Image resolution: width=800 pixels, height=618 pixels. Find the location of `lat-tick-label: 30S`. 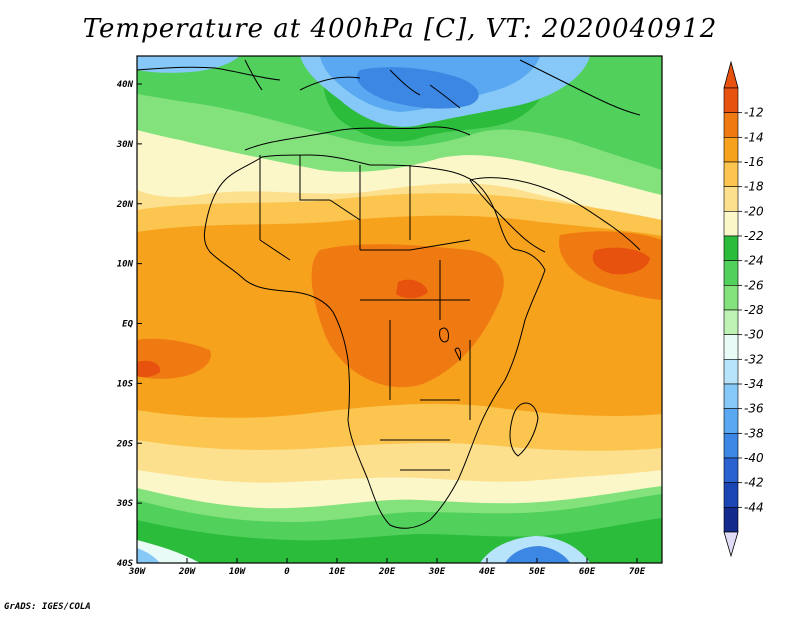

lat-tick-label: 30S is located at coordinates (125, 504).